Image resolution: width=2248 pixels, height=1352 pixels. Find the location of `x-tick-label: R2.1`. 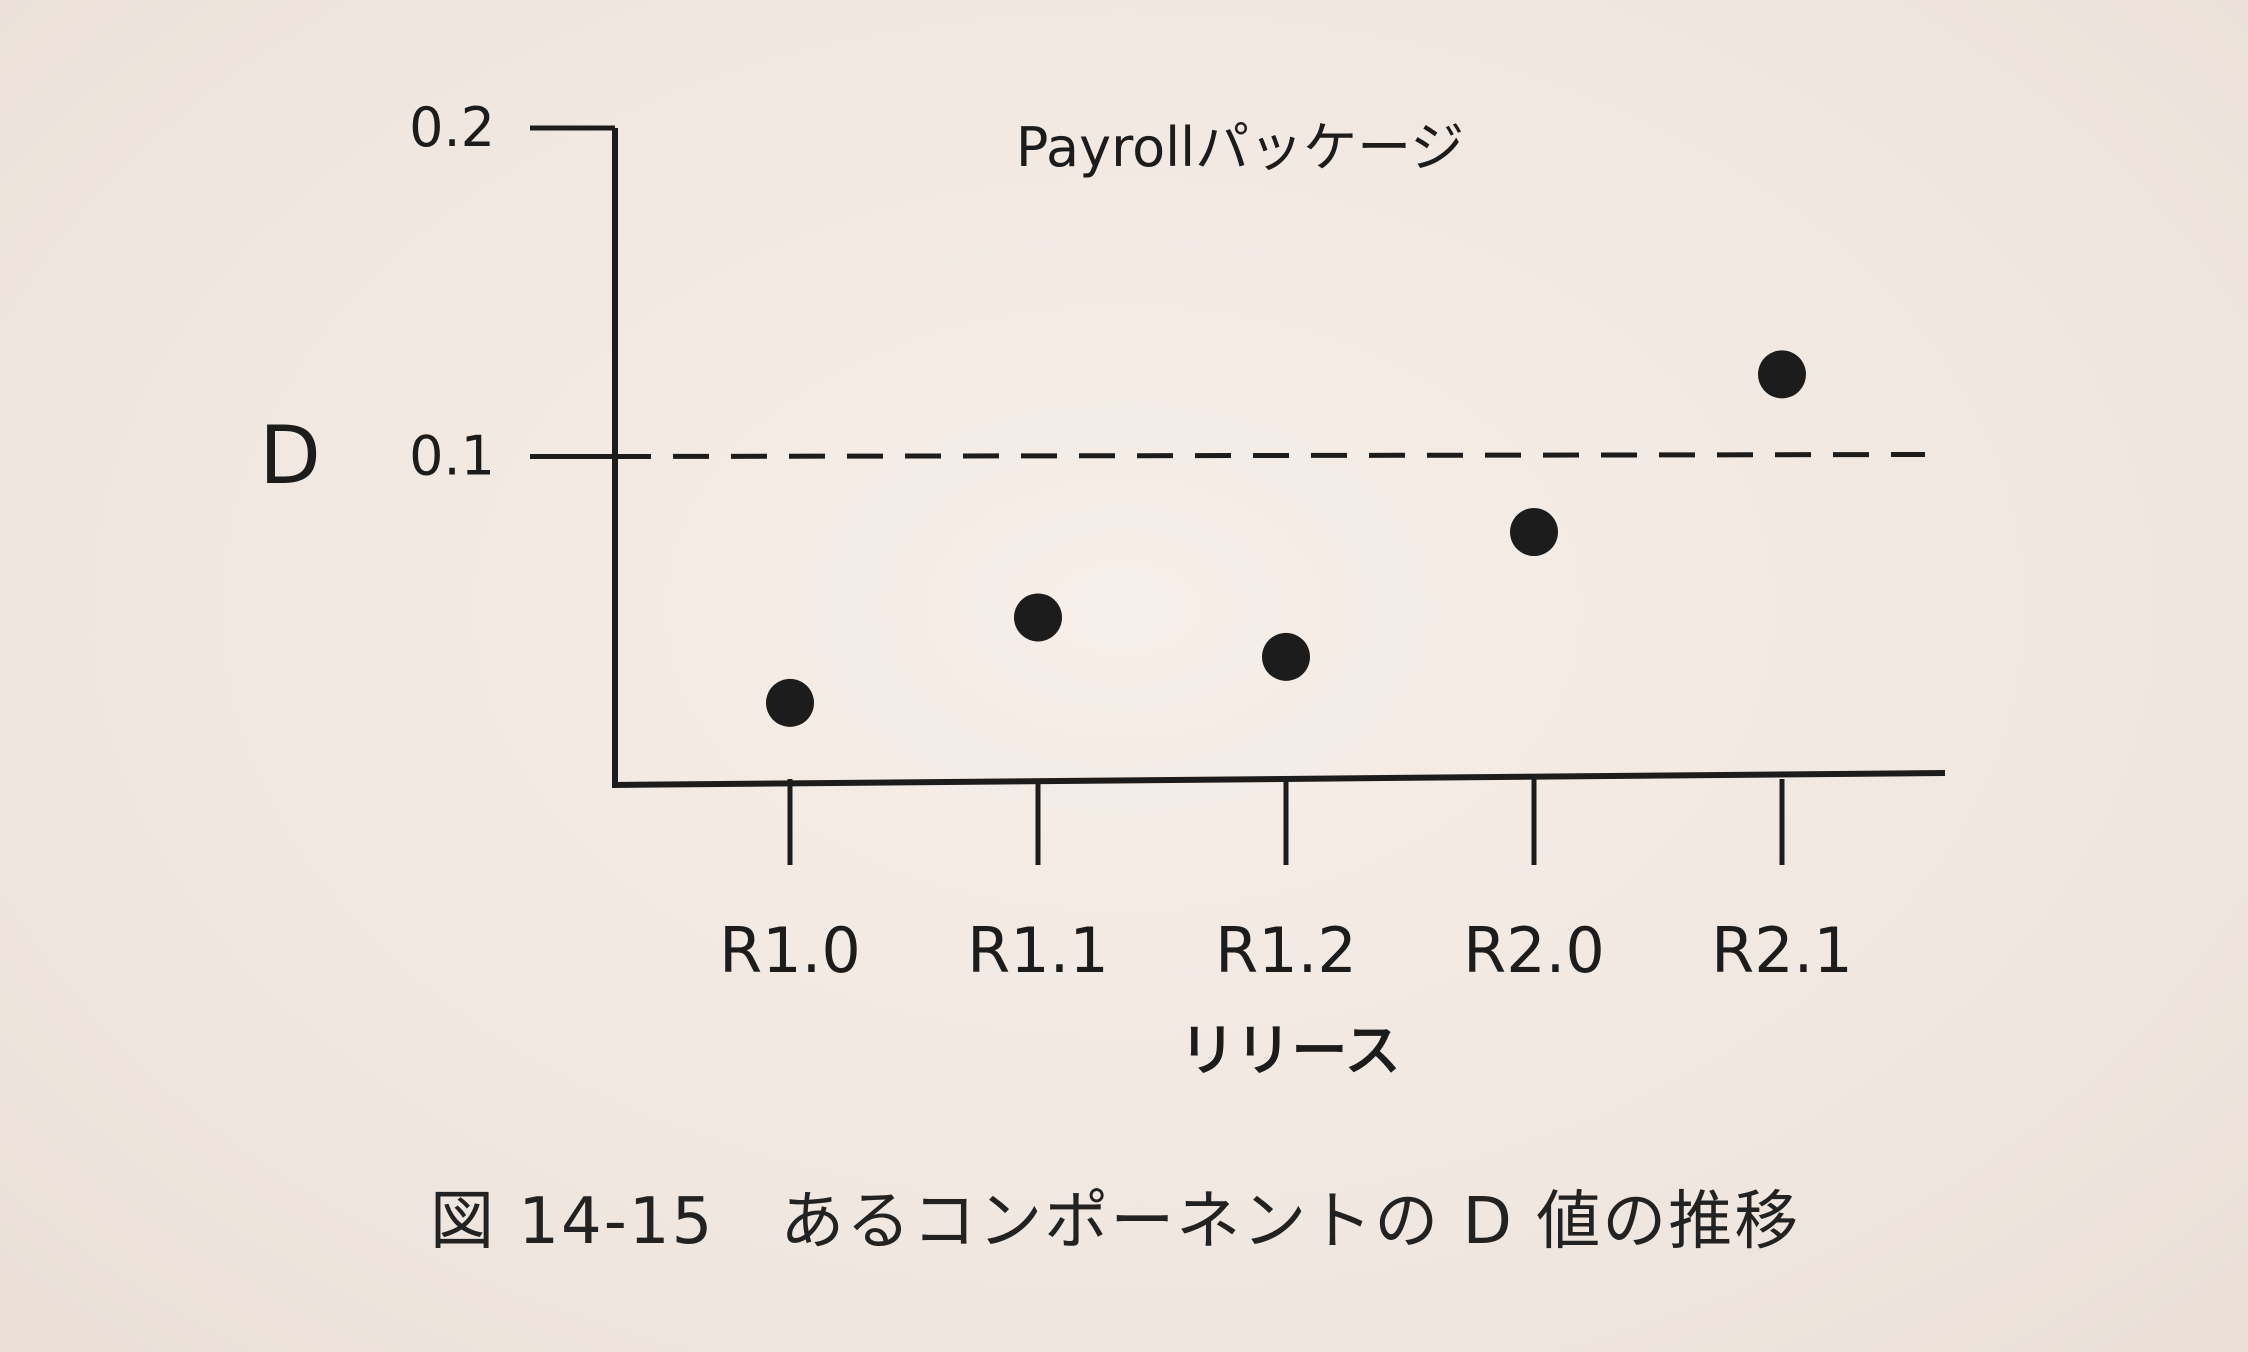

x-tick-label: R2.1 is located at coordinates (1782, 950).